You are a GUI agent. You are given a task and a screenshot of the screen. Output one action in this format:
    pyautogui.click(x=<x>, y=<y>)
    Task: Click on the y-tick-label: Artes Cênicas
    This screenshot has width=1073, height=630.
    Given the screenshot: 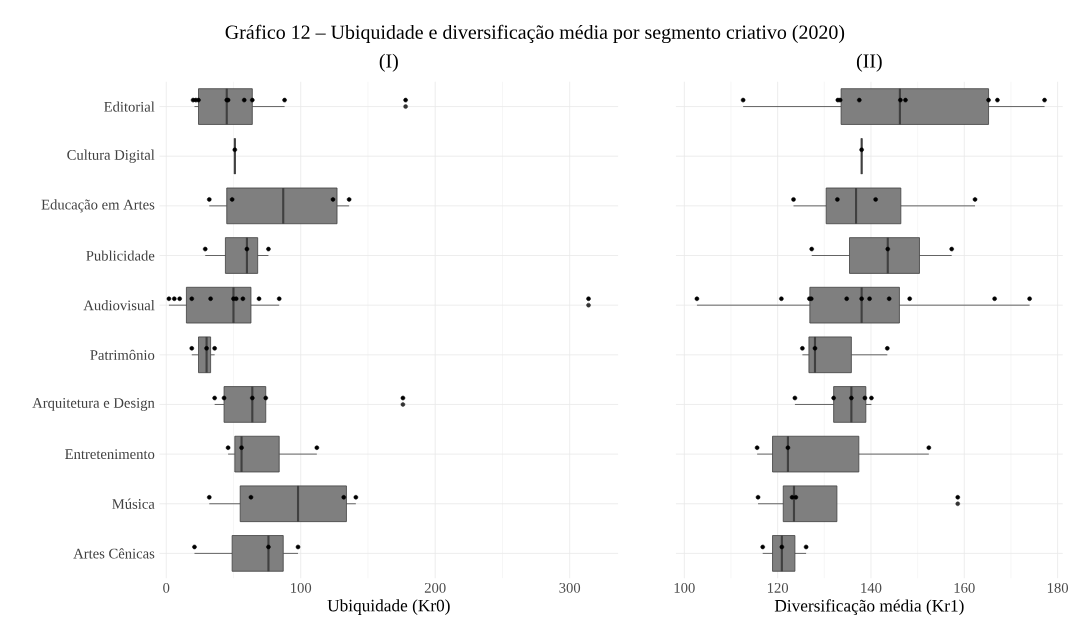 What is the action you would take?
    pyautogui.click(x=114, y=553)
    